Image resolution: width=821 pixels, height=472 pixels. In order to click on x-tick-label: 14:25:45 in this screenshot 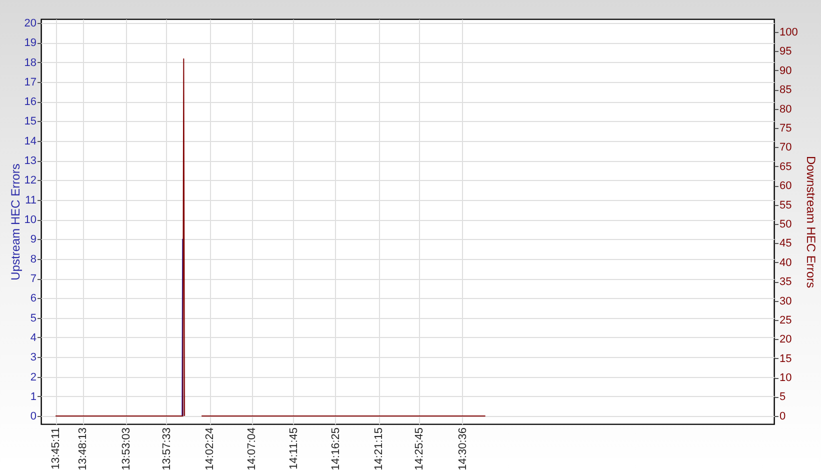, I will do `click(419, 449)`.